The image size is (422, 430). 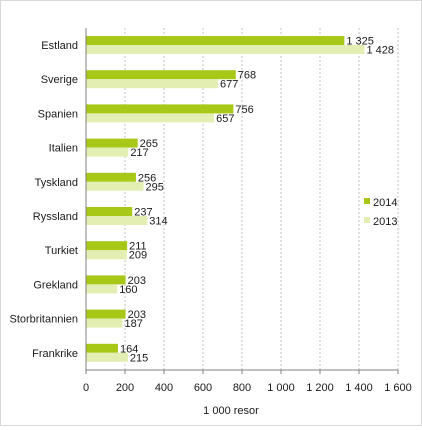 I want to click on x-tick-label: 1 400, so click(x=359, y=388).